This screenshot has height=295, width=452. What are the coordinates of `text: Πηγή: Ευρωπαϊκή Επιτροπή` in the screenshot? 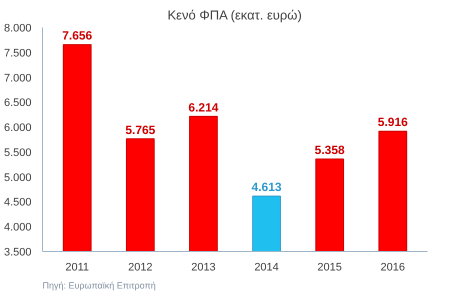 It's located at (99, 285).